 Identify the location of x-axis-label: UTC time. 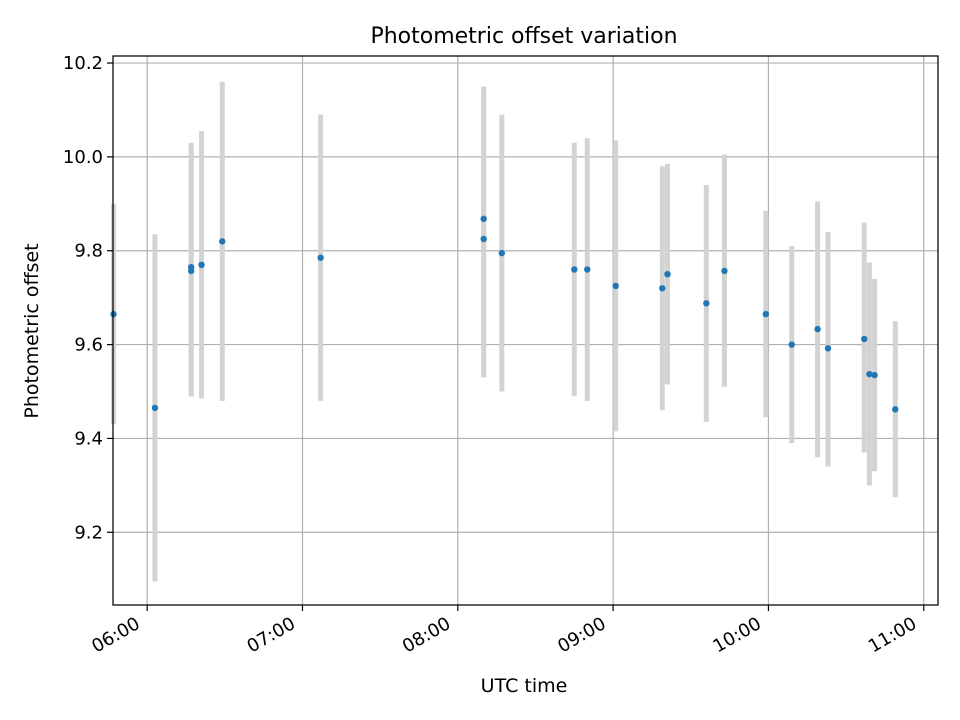
(524, 686).